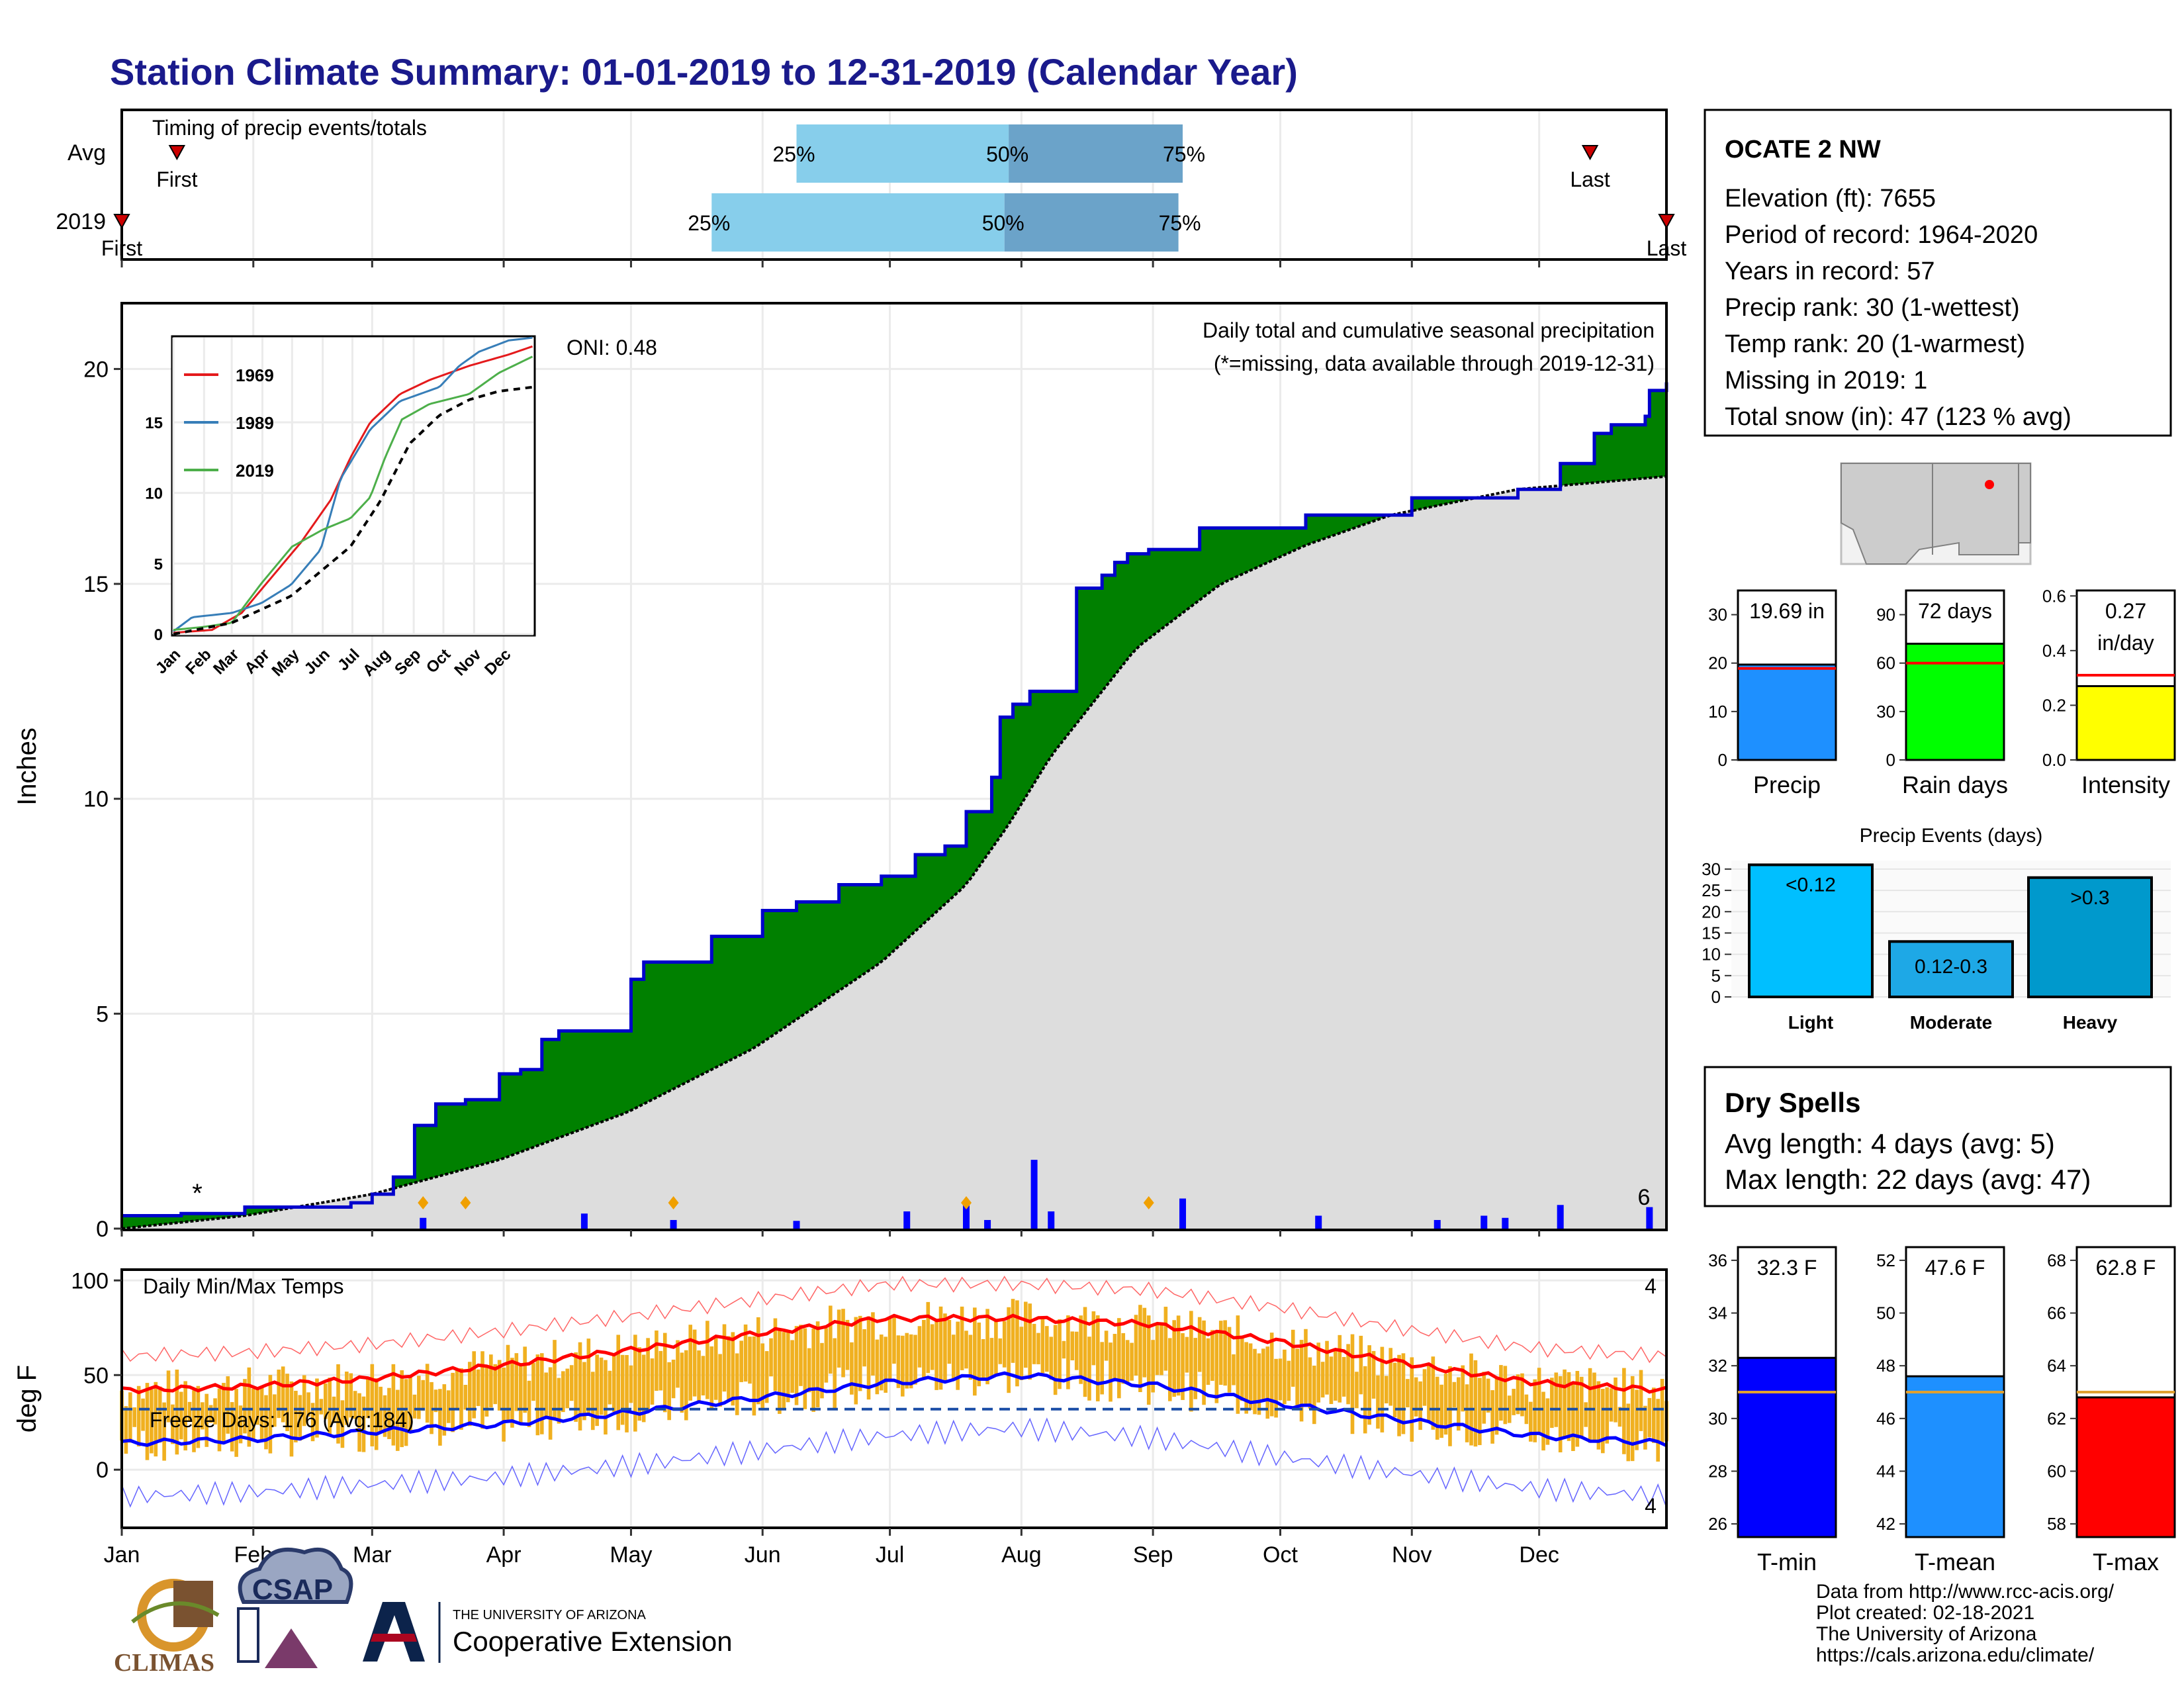  Describe the element at coordinates (1718, 1419) in the screenshot. I see `temp-tick-label: 30` at that location.